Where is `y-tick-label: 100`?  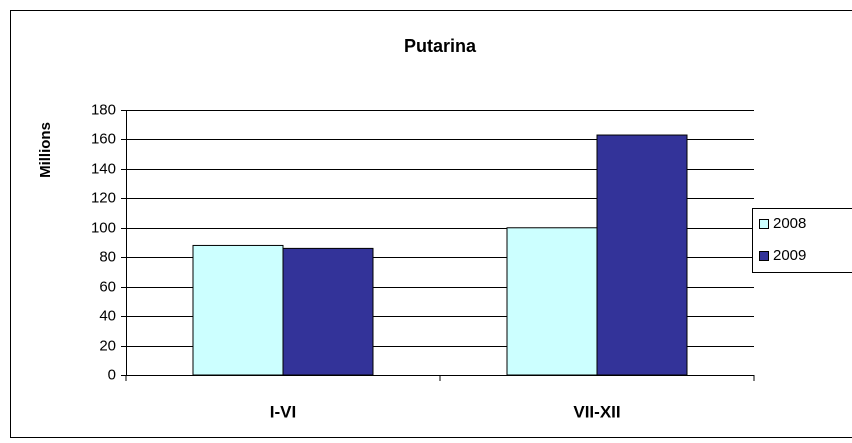 y-tick-label: 100 is located at coordinates (103, 227).